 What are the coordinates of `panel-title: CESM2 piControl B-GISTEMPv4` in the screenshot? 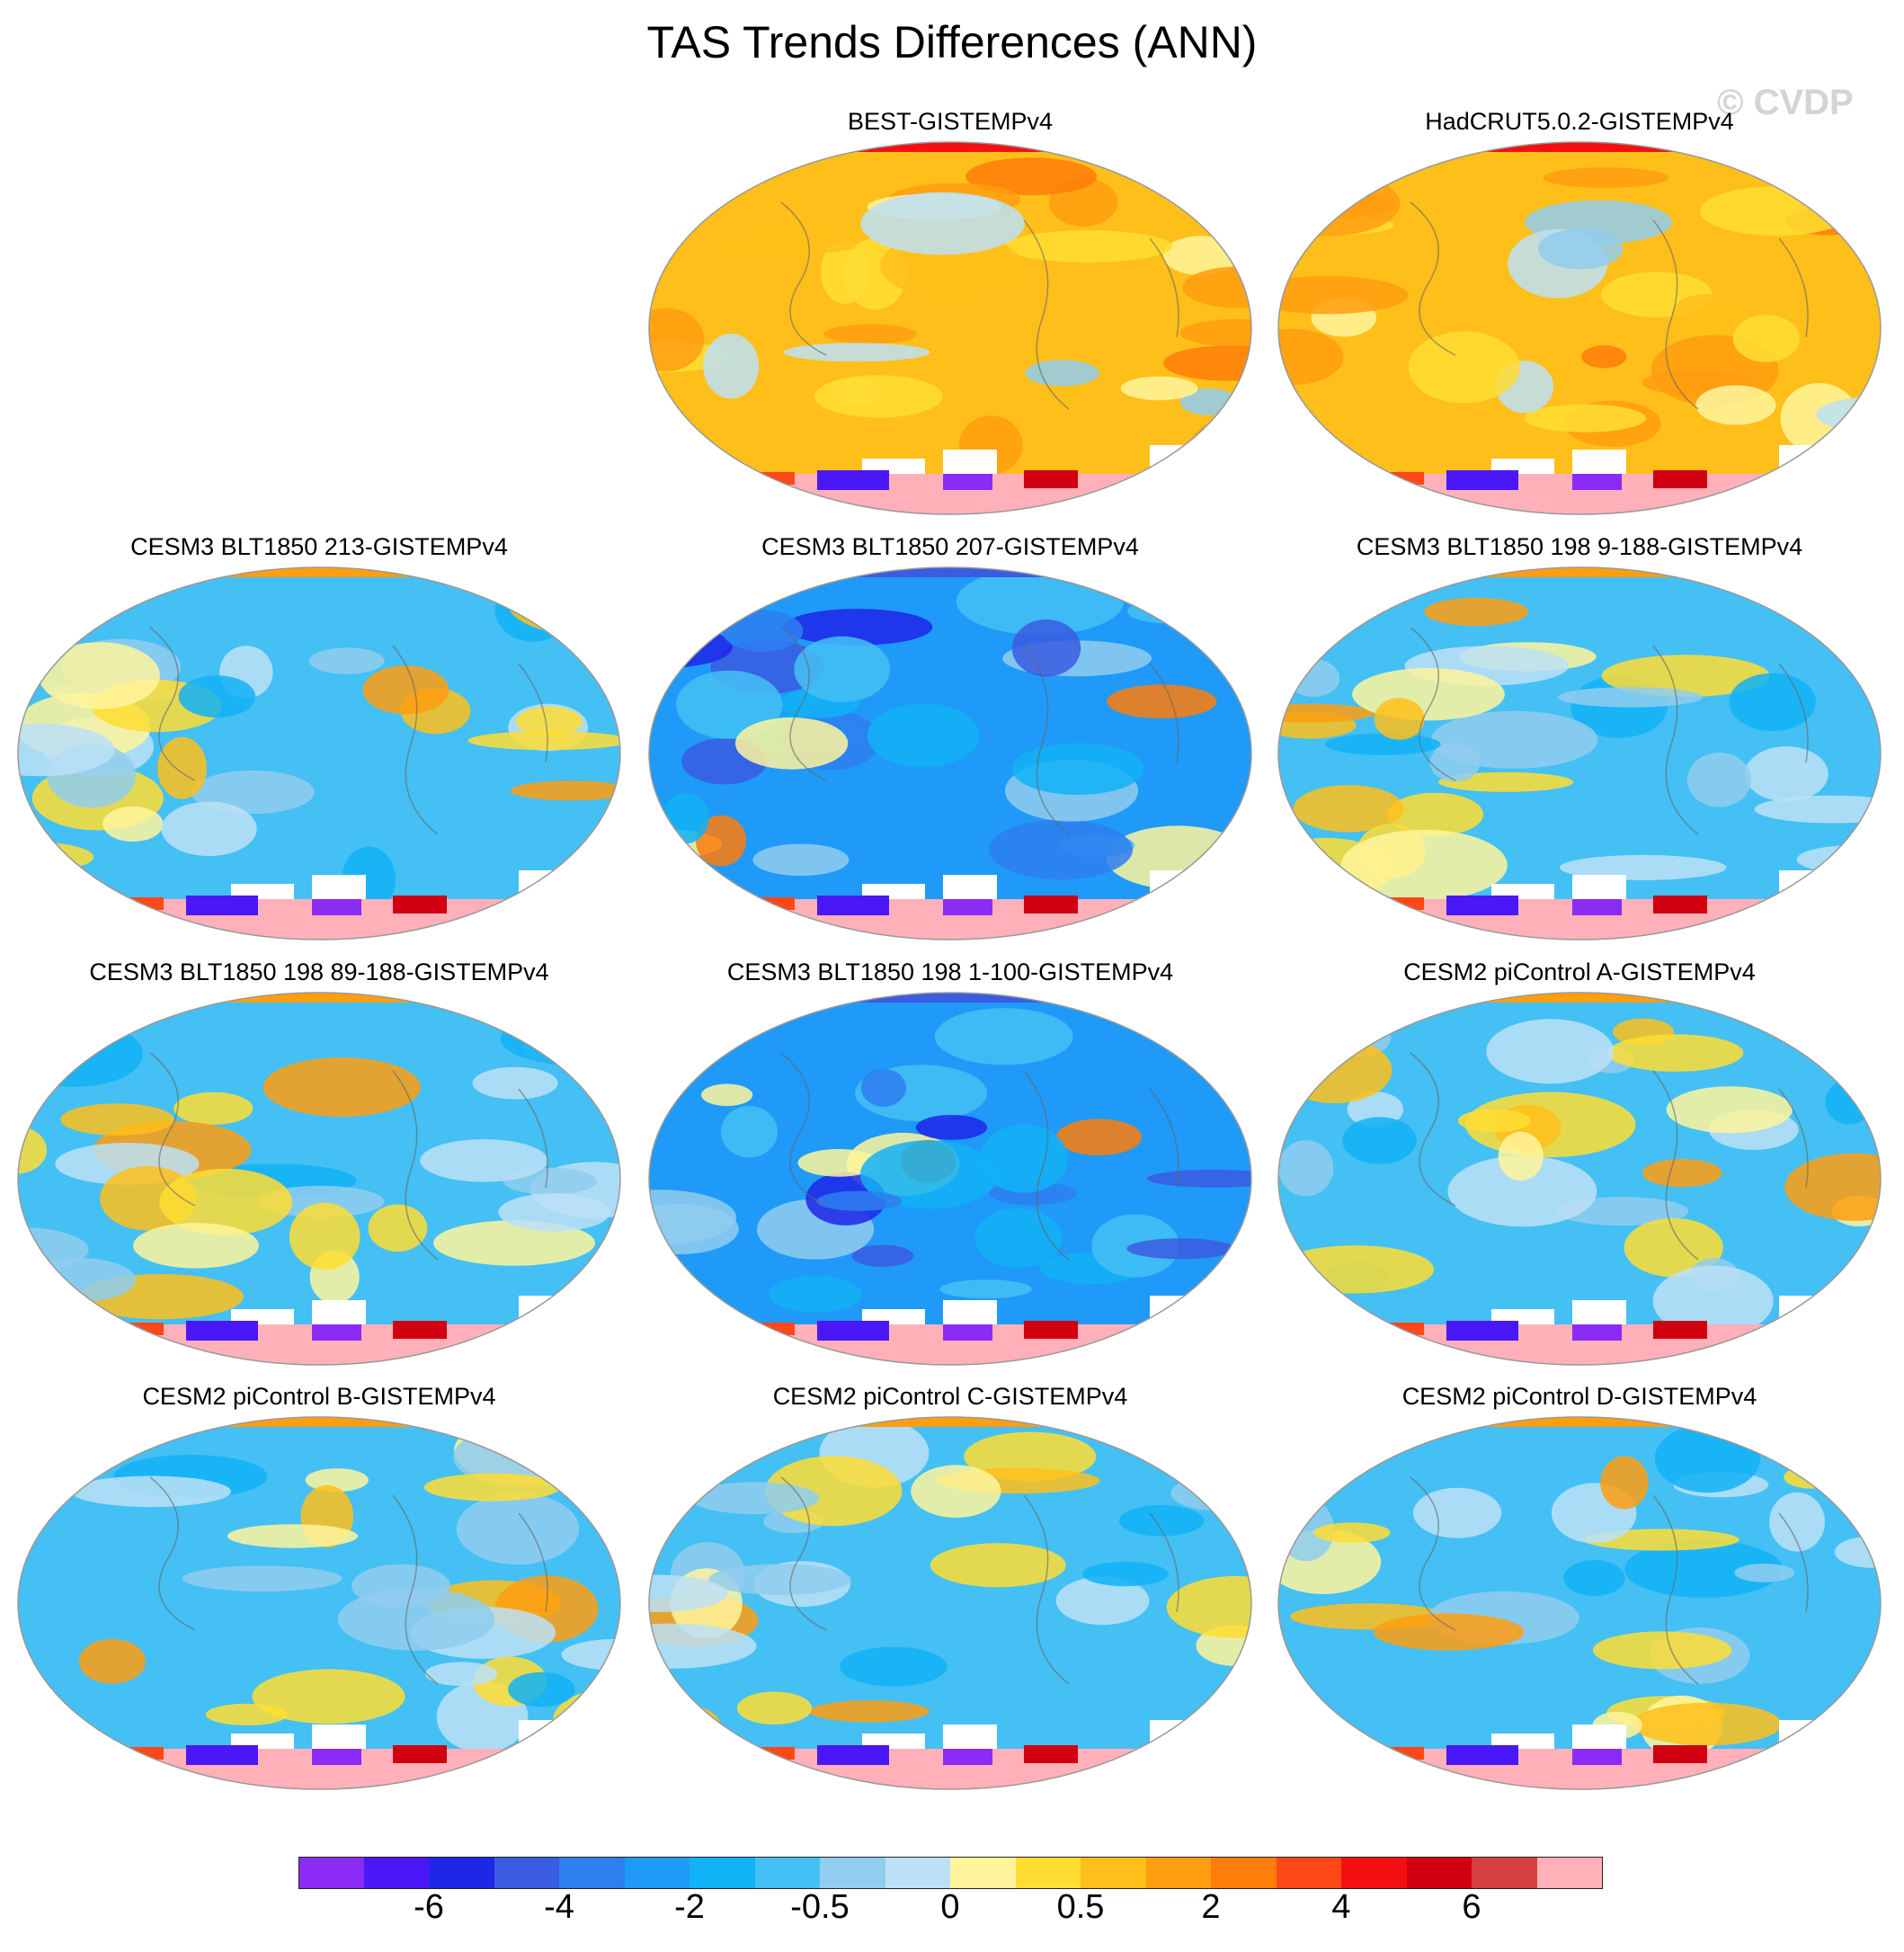 It's located at (319, 1396).